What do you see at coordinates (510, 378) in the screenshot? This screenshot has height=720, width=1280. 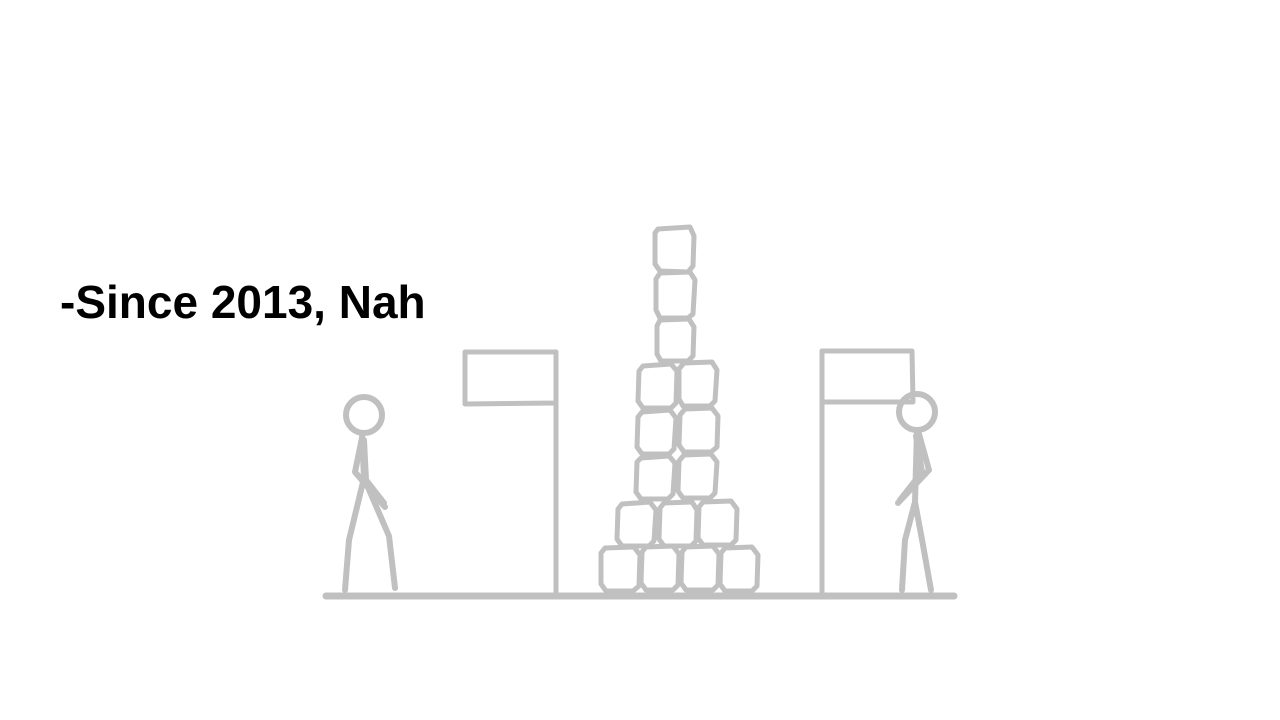 I see `left-flag-banner` at bounding box center [510, 378].